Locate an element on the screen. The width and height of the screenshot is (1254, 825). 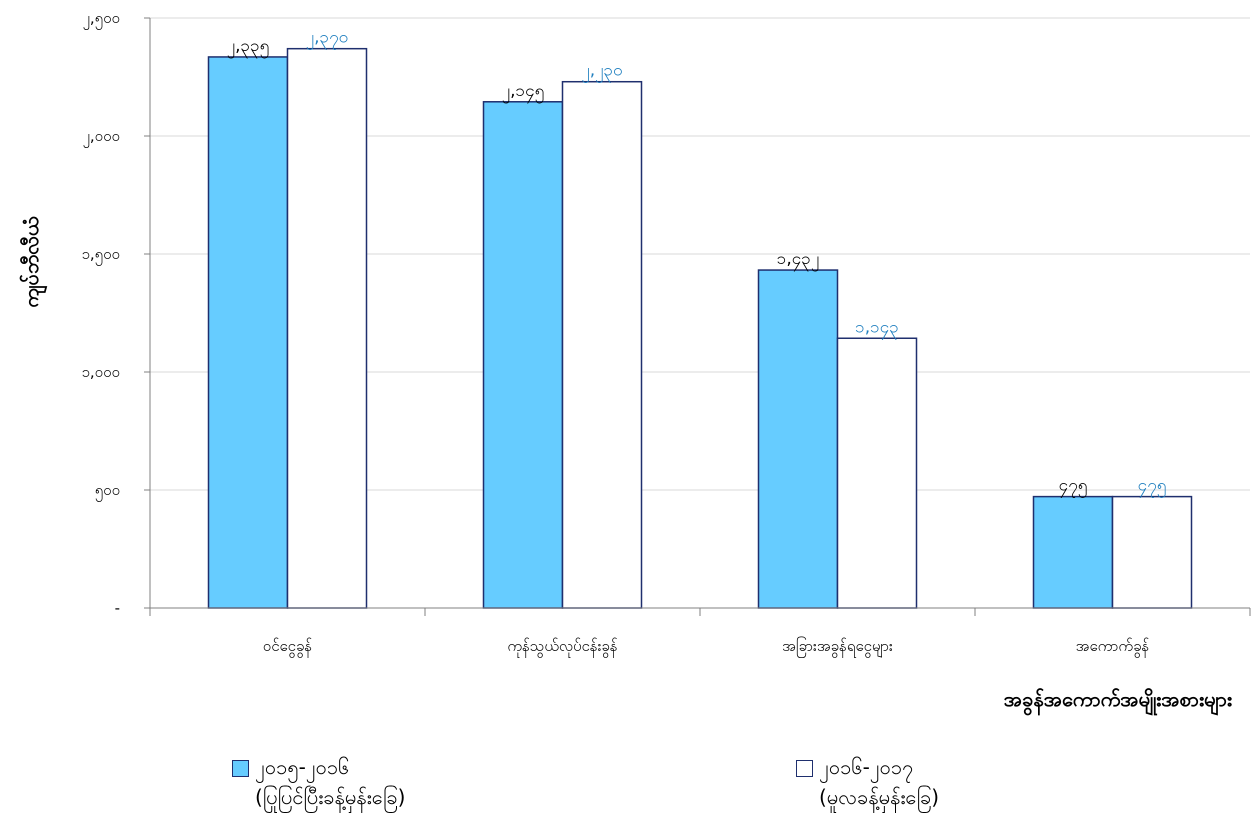
data-label-series-1: ၄၇၅ is located at coordinates (1073, 487).